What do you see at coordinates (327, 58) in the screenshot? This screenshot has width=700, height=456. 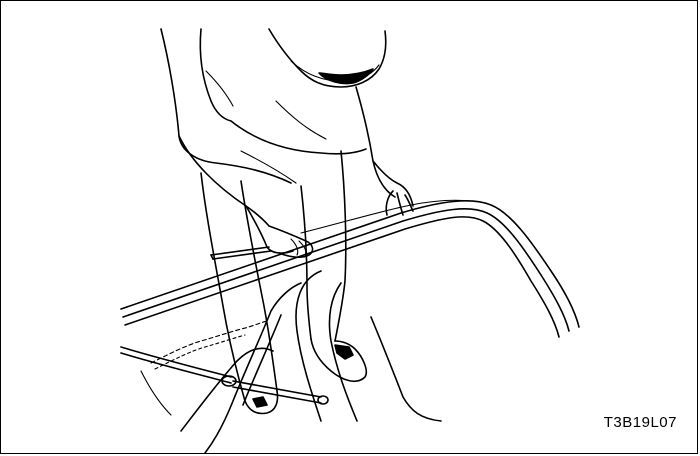 I see `technician-head` at bounding box center [327, 58].